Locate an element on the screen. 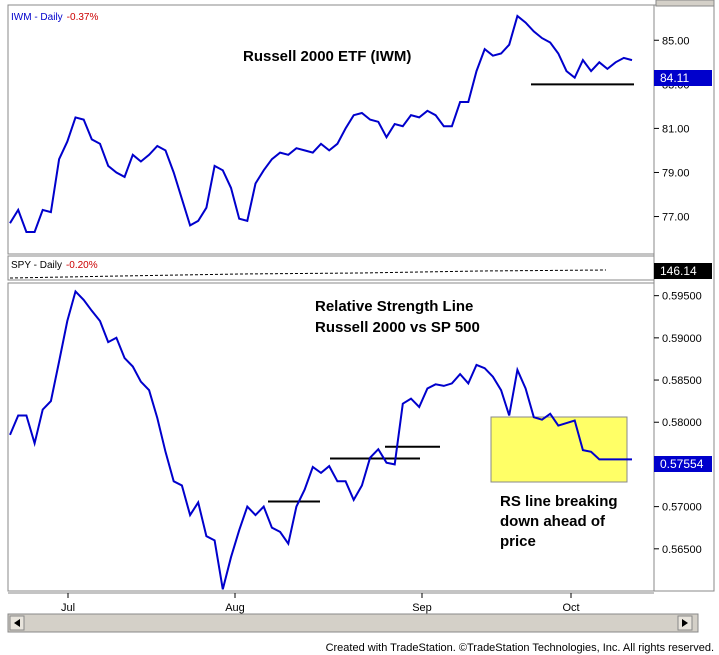 The width and height of the screenshot is (719, 655). box-note-line-3: price is located at coordinates (518, 541).